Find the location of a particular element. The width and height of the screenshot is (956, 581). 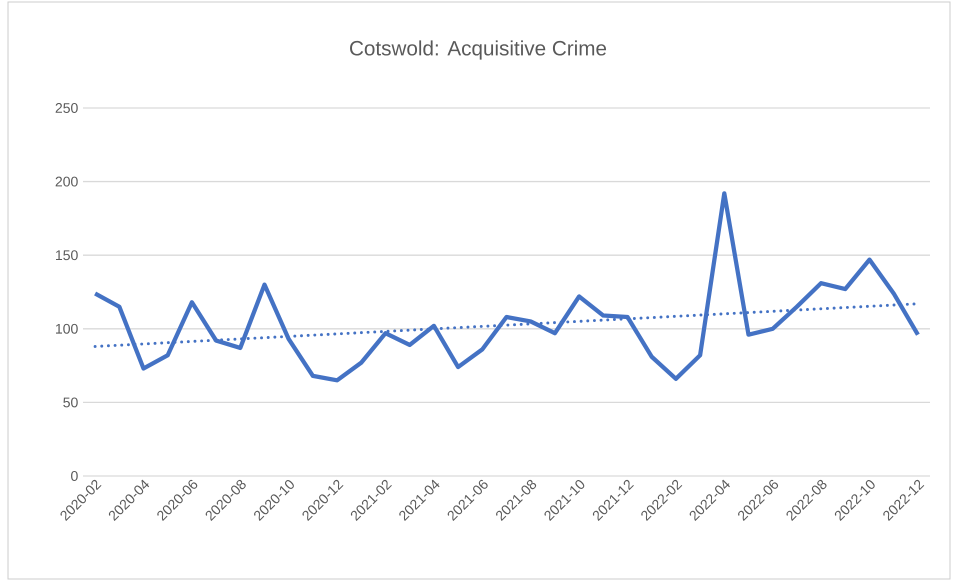

chart-title: Cotswold: Acquisitive Crime is located at coordinates (478, 50).